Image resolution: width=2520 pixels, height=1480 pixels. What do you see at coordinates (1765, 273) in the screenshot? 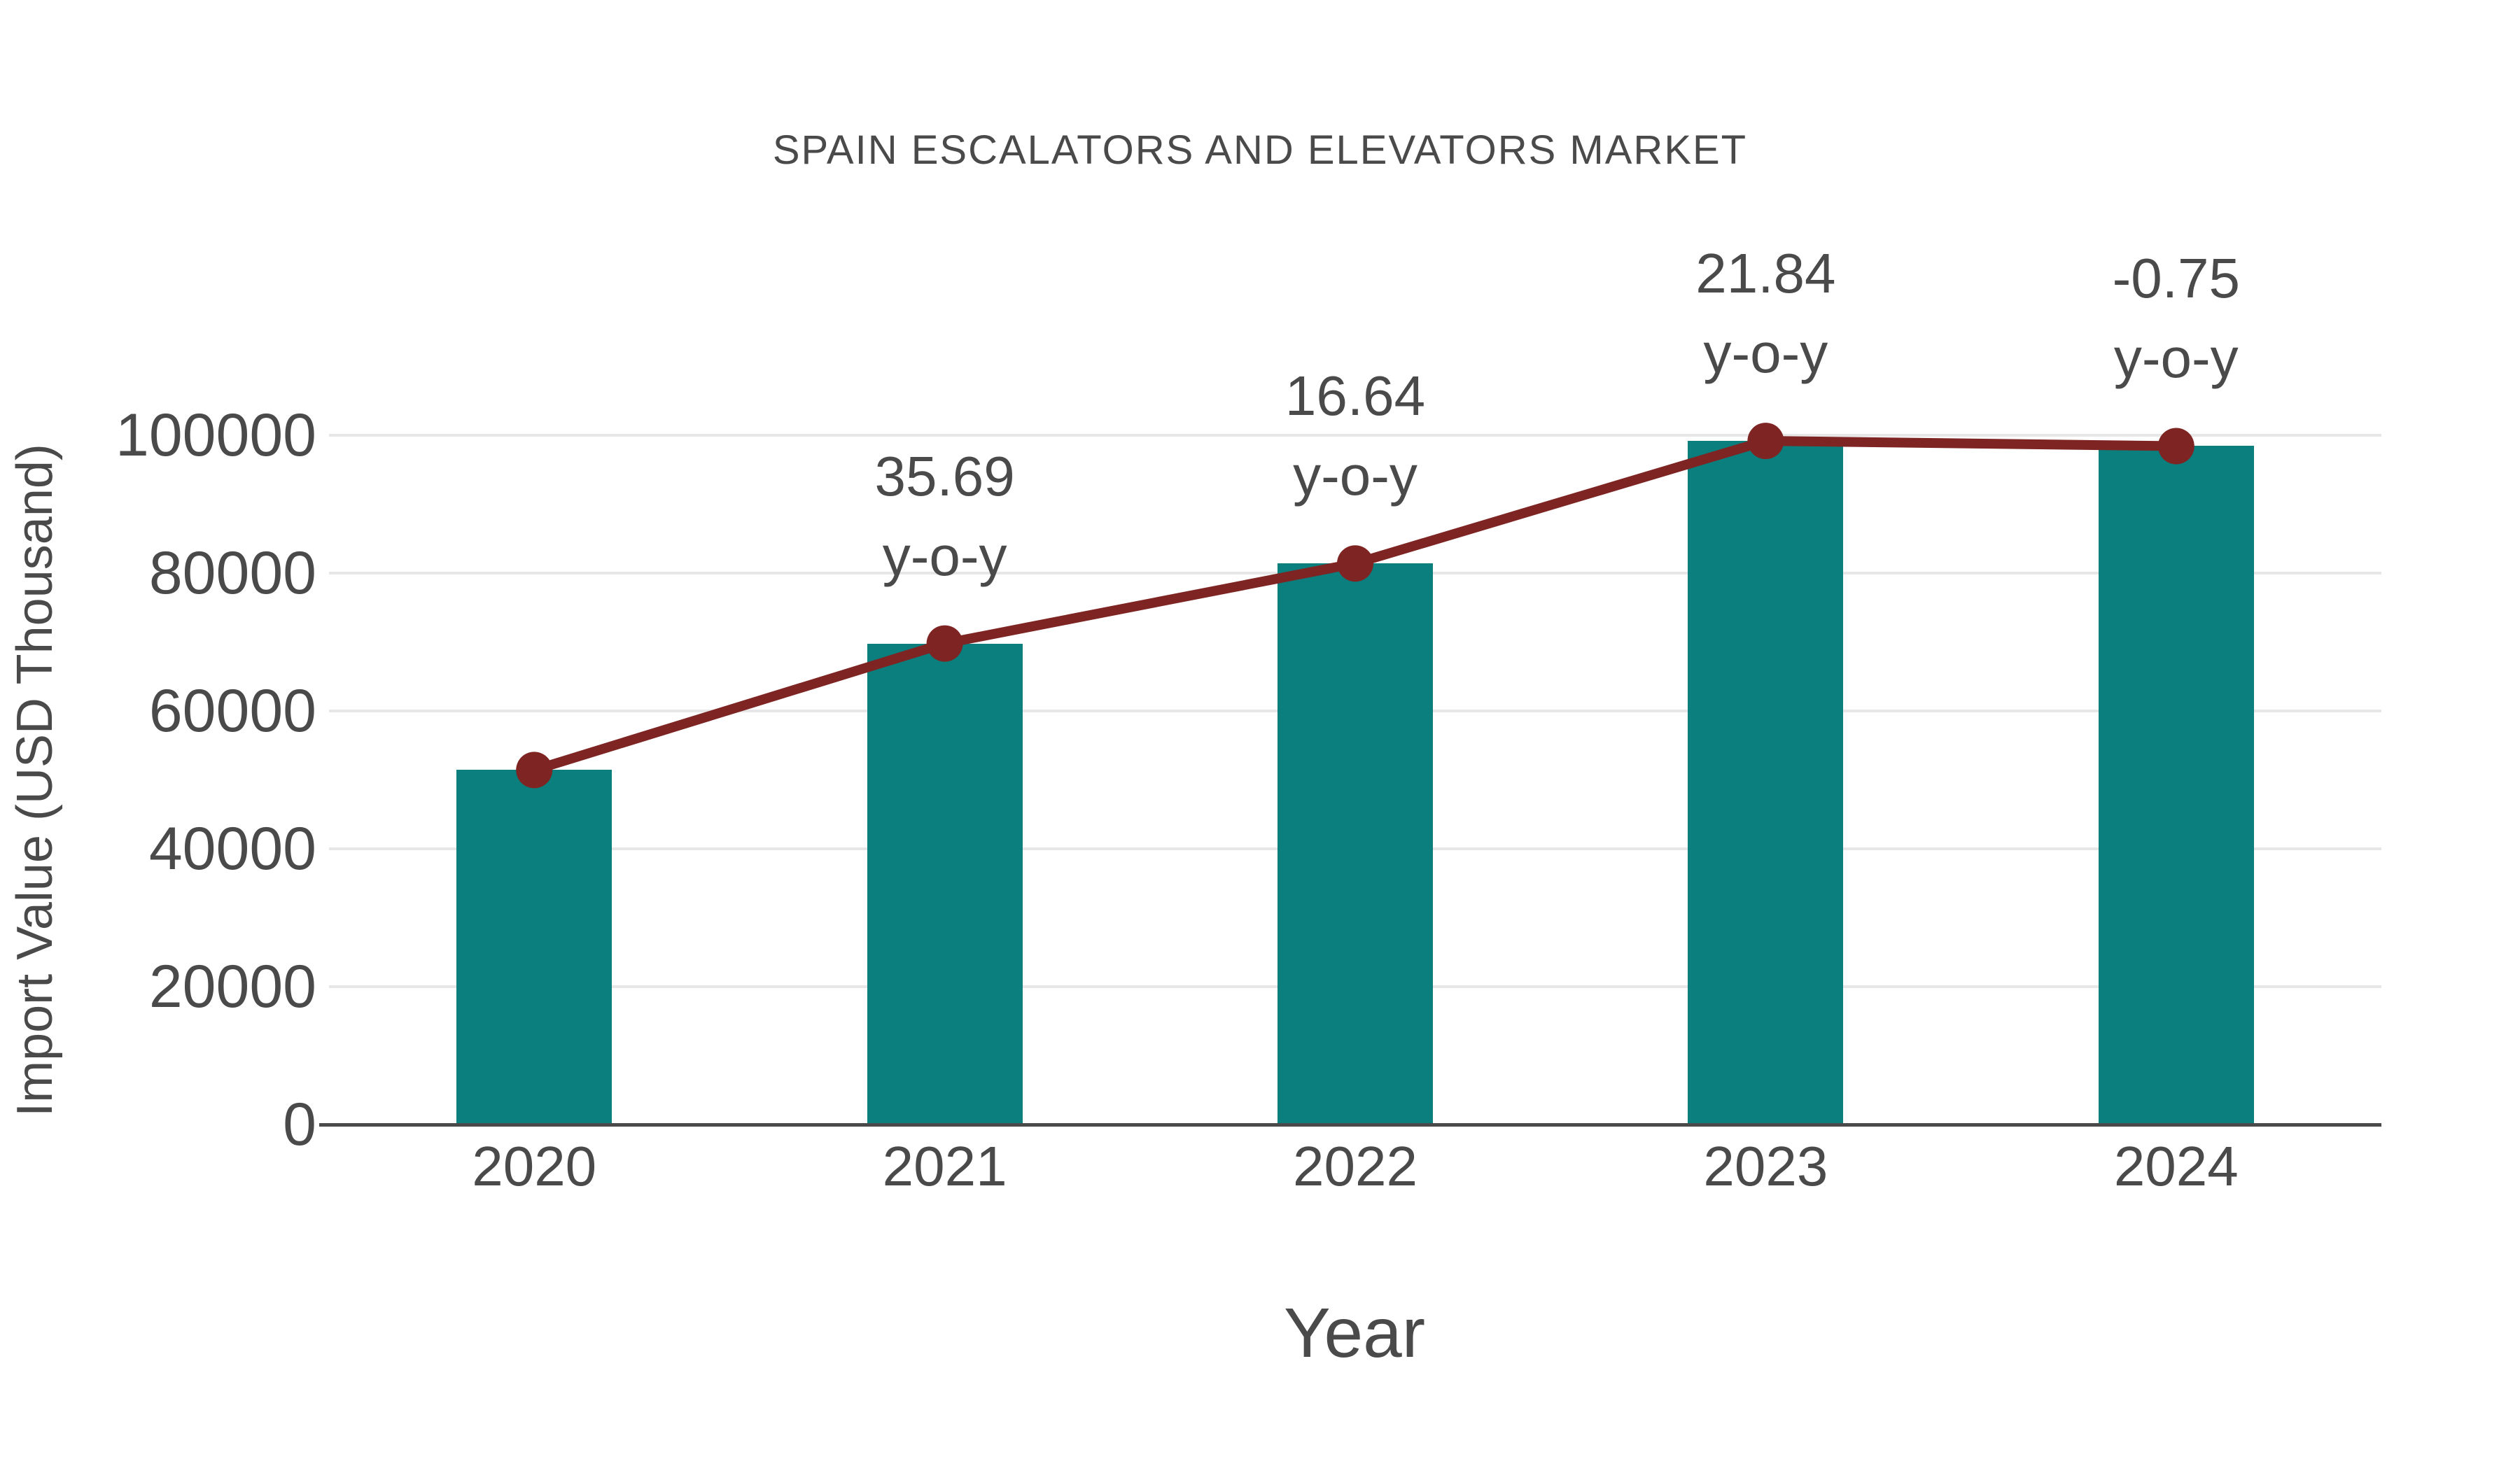
I see `yoy-value: 21.84` at bounding box center [1765, 273].